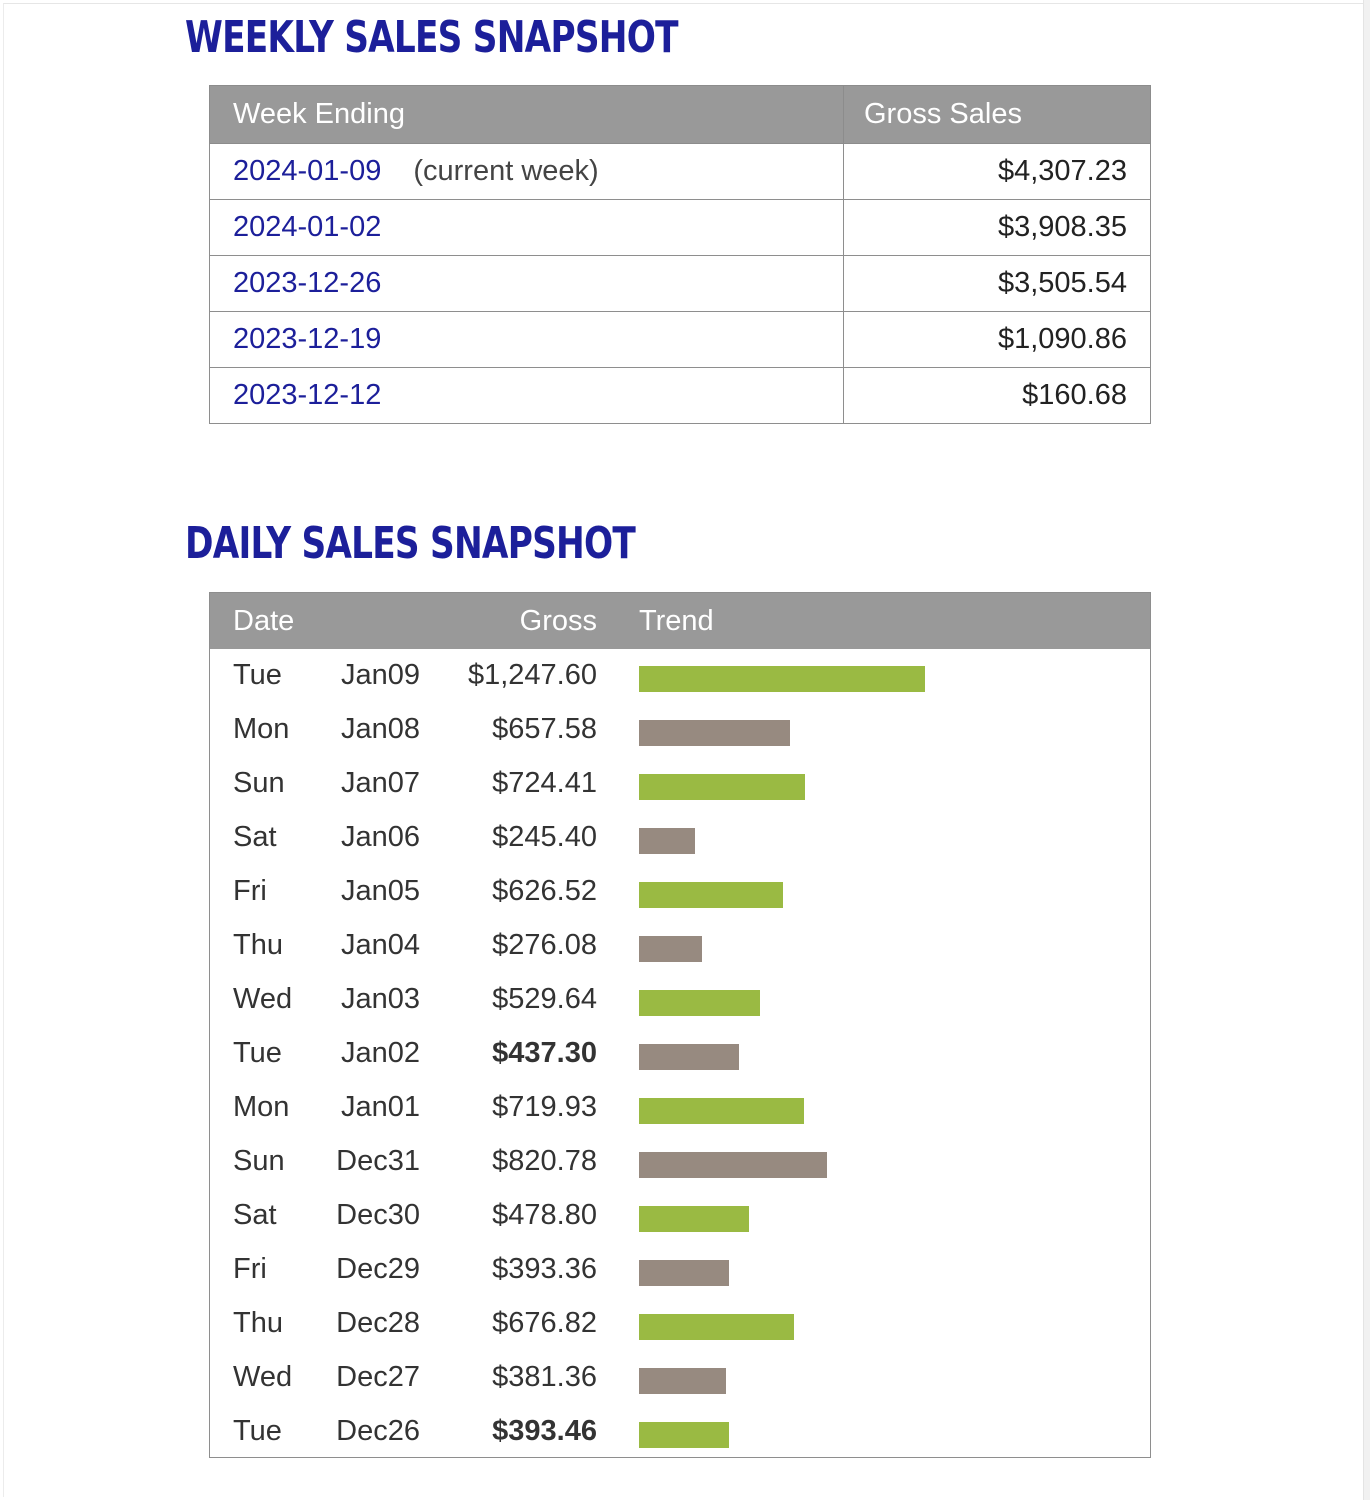  What do you see at coordinates (997, 395) in the screenshot?
I see `gross-sales-cell: $160.68` at bounding box center [997, 395].